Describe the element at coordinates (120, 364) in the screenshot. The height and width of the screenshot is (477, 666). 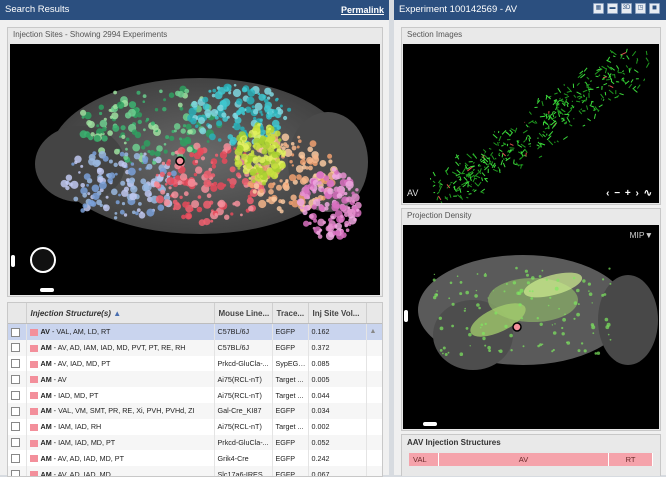
I see `row-structure: AM - AV, IAD, MD, PT` at that location.